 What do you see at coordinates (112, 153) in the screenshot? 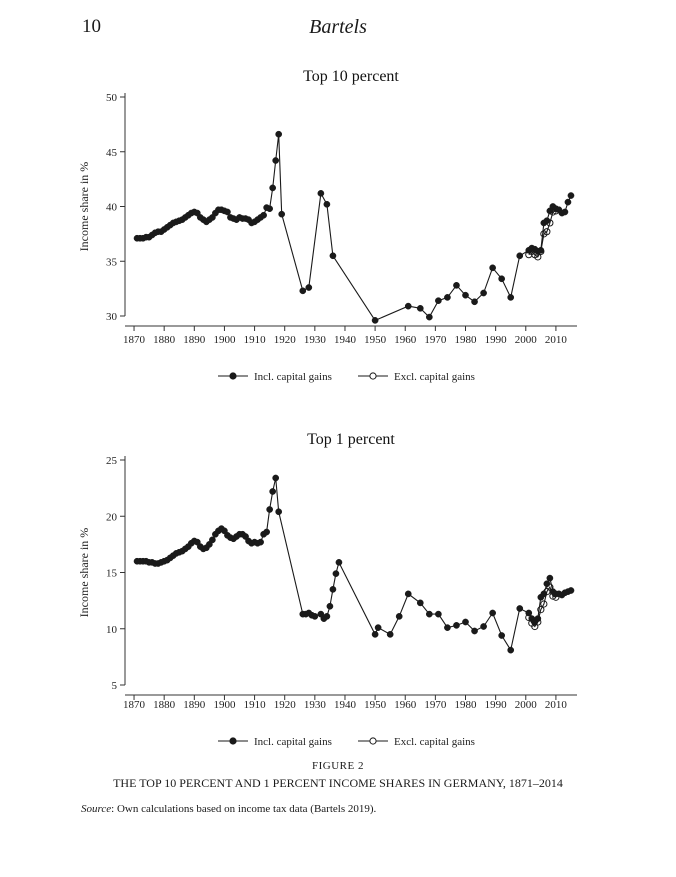
I see `y-tick-label: 45` at bounding box center [112, 153].